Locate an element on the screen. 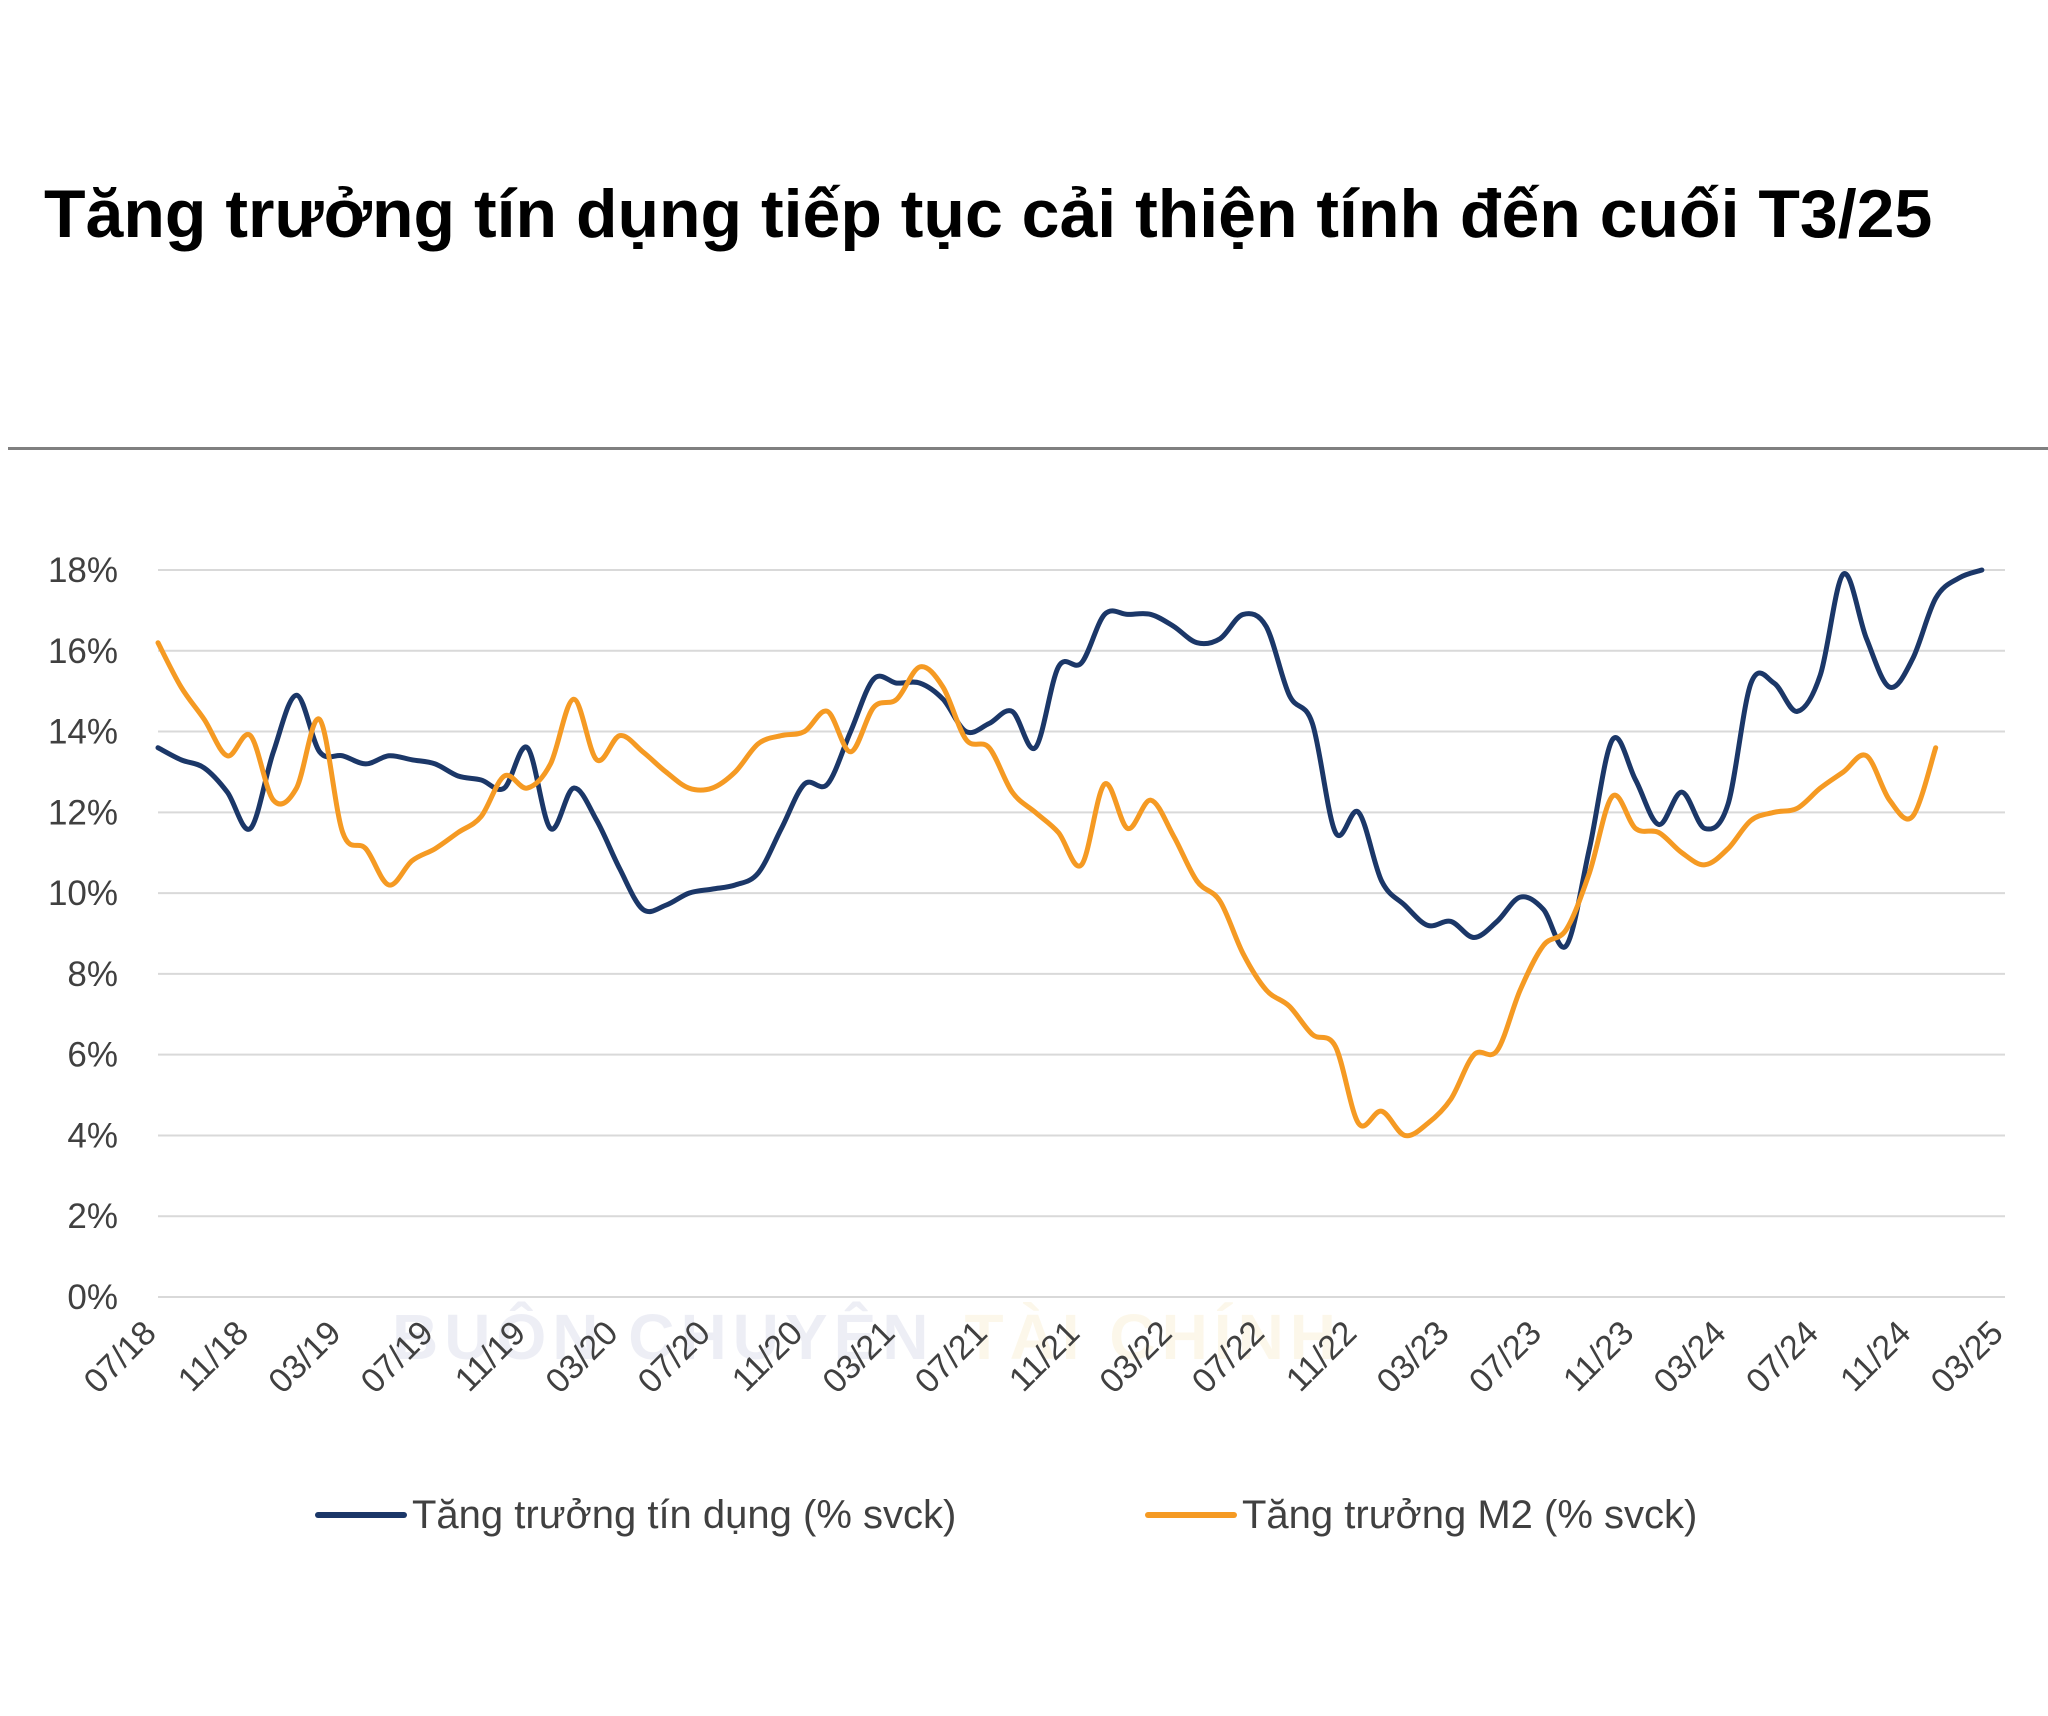 This screenshot has height=1716, width=2048. x-tick-label: 07/21 is located at coordinates (951, 1357).